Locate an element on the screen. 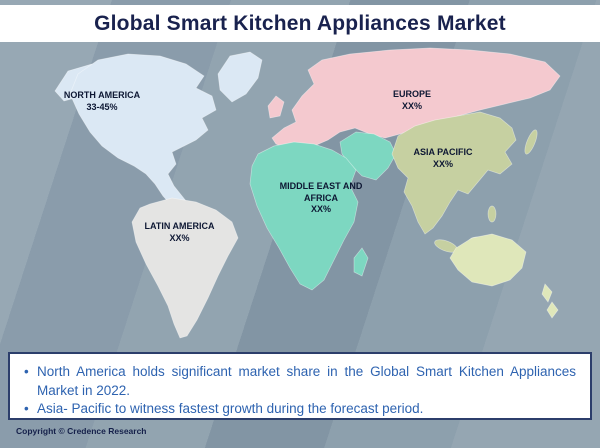  region-middle-east-africa is located at coordinates (323, 211).